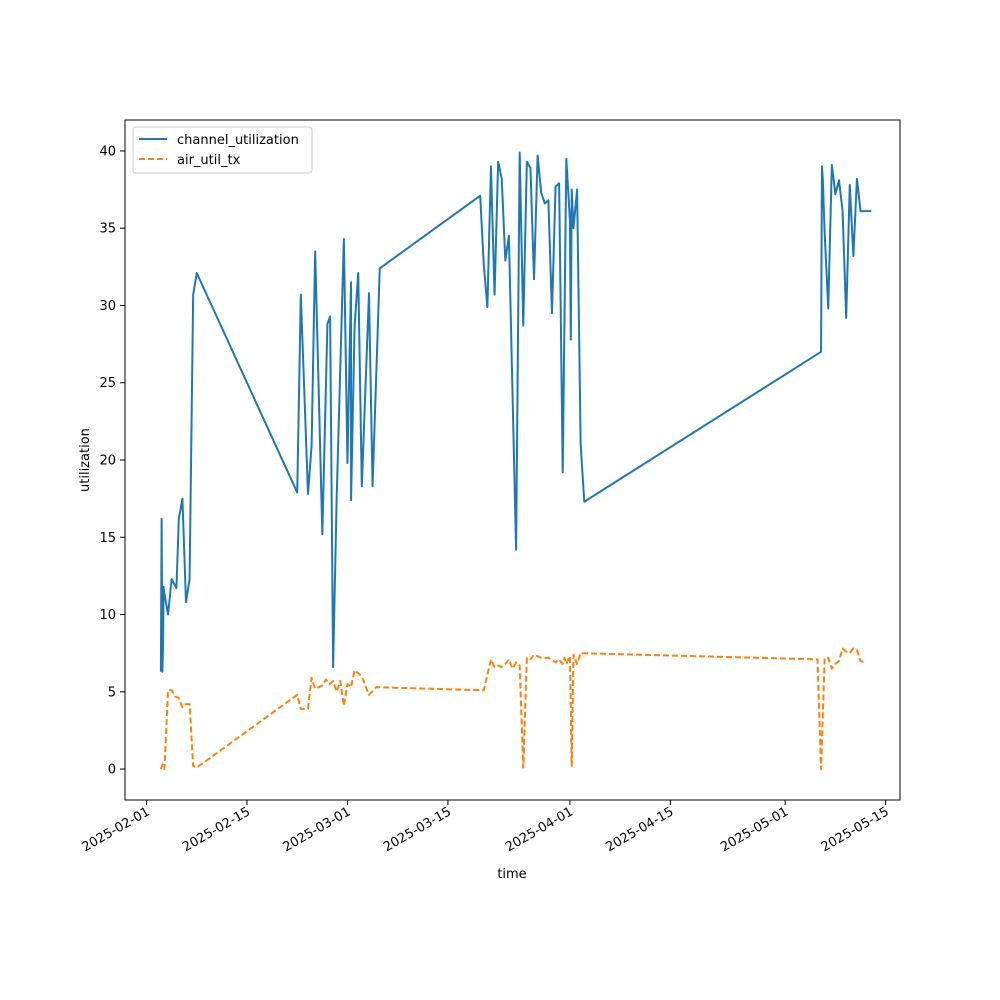 This screenshot has height=1000, width=1000. I want to click on legend: channel_utilization air_util_tx, so click(222, 150).